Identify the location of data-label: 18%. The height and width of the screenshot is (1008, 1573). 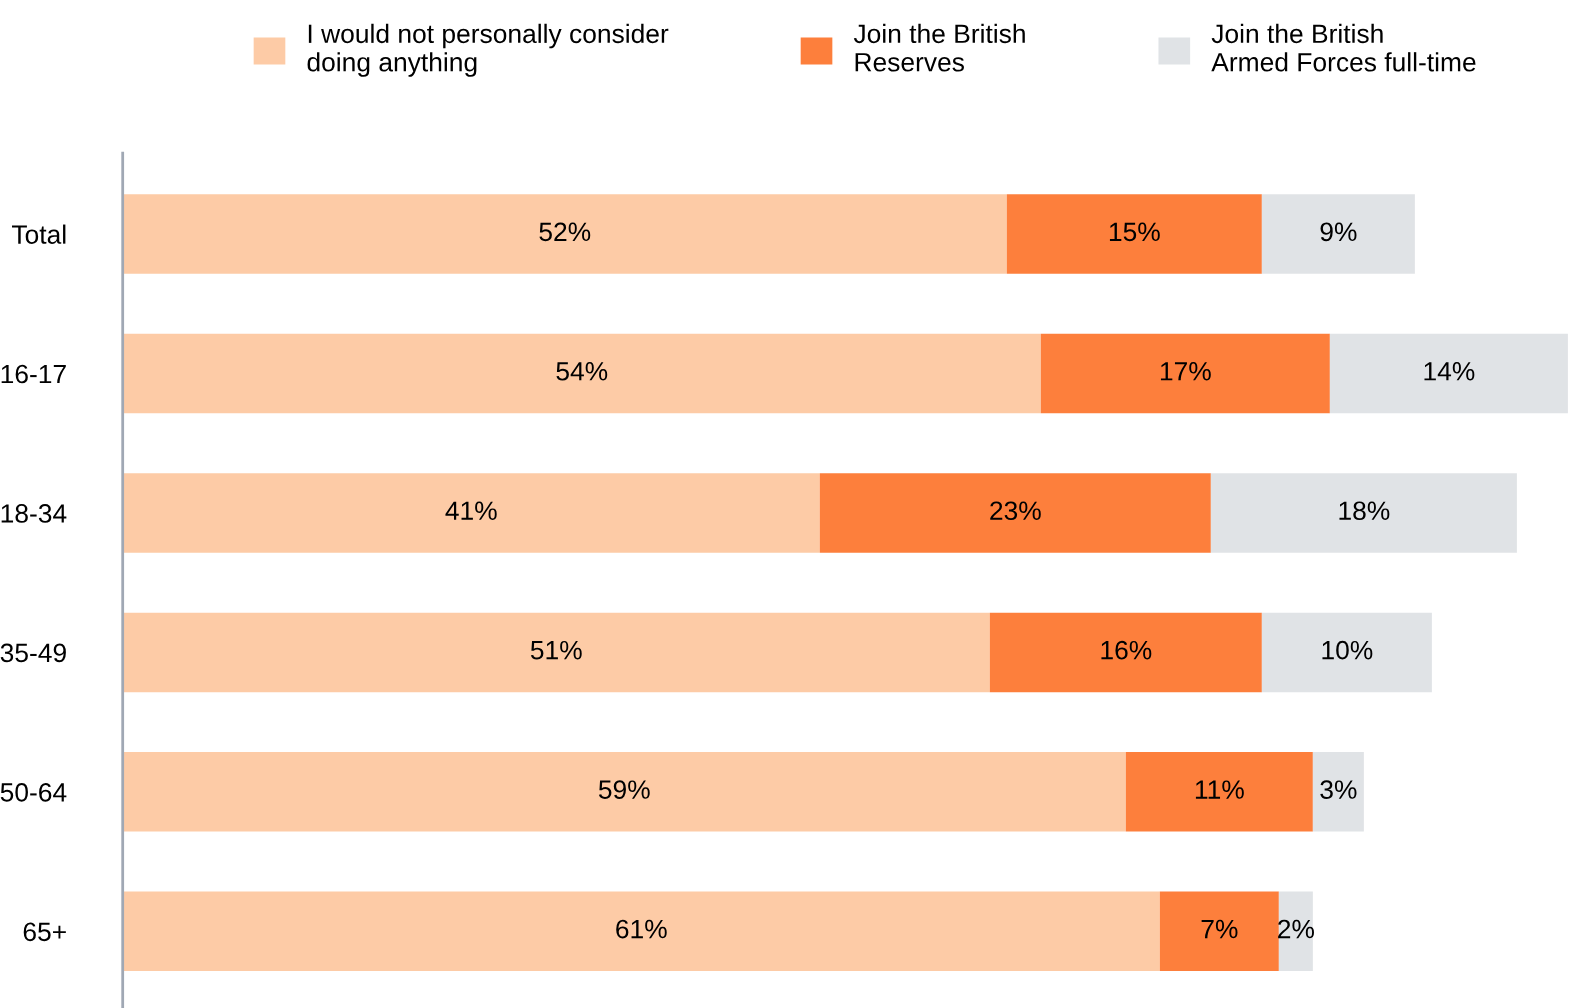
(1364, 511).